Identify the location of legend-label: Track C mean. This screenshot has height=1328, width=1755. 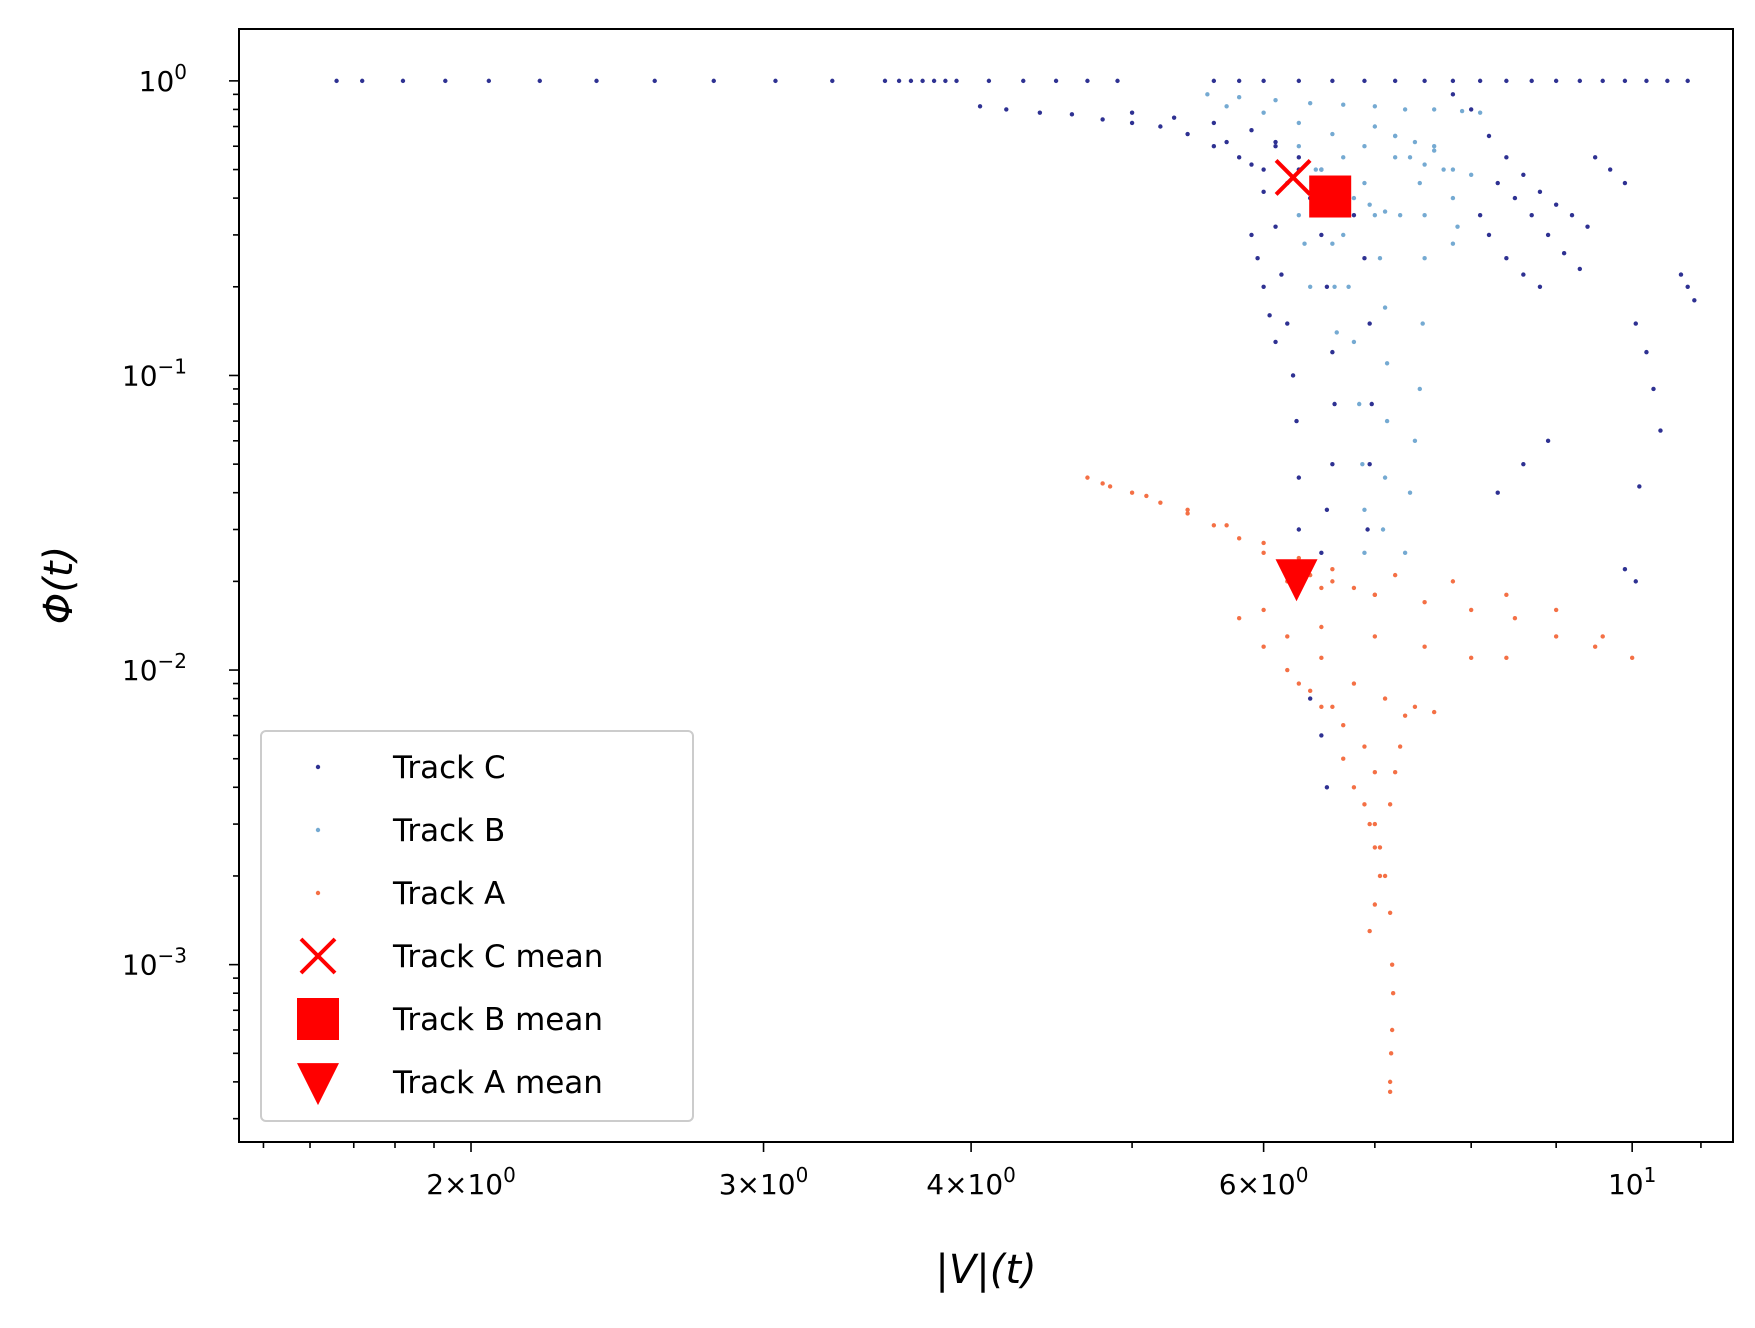
(497, 957).